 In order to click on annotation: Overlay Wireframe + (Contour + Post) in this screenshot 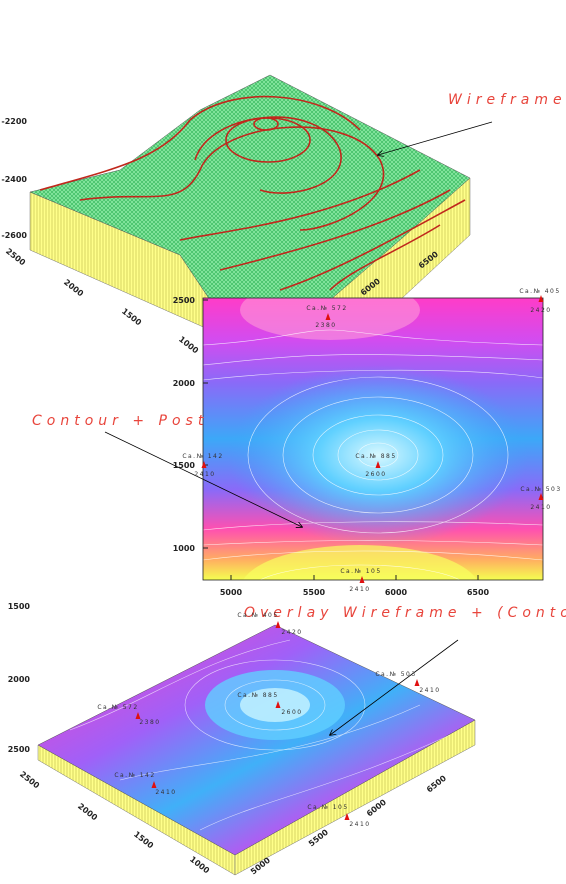, I will do `click(405, 613)`.